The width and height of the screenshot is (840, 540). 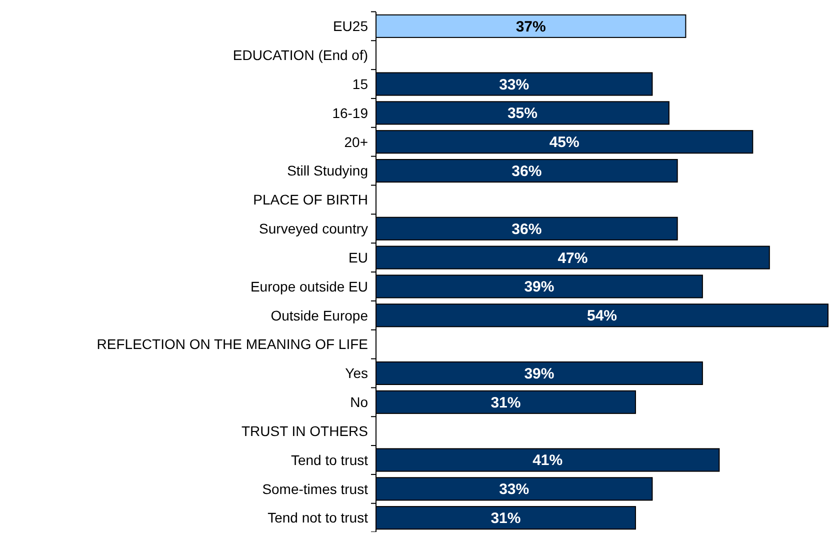 What do you see at coordinates (315, 488) in the screenshot?
I see `y-tick-label: Some-times trust` at bounding box center [315, 488].